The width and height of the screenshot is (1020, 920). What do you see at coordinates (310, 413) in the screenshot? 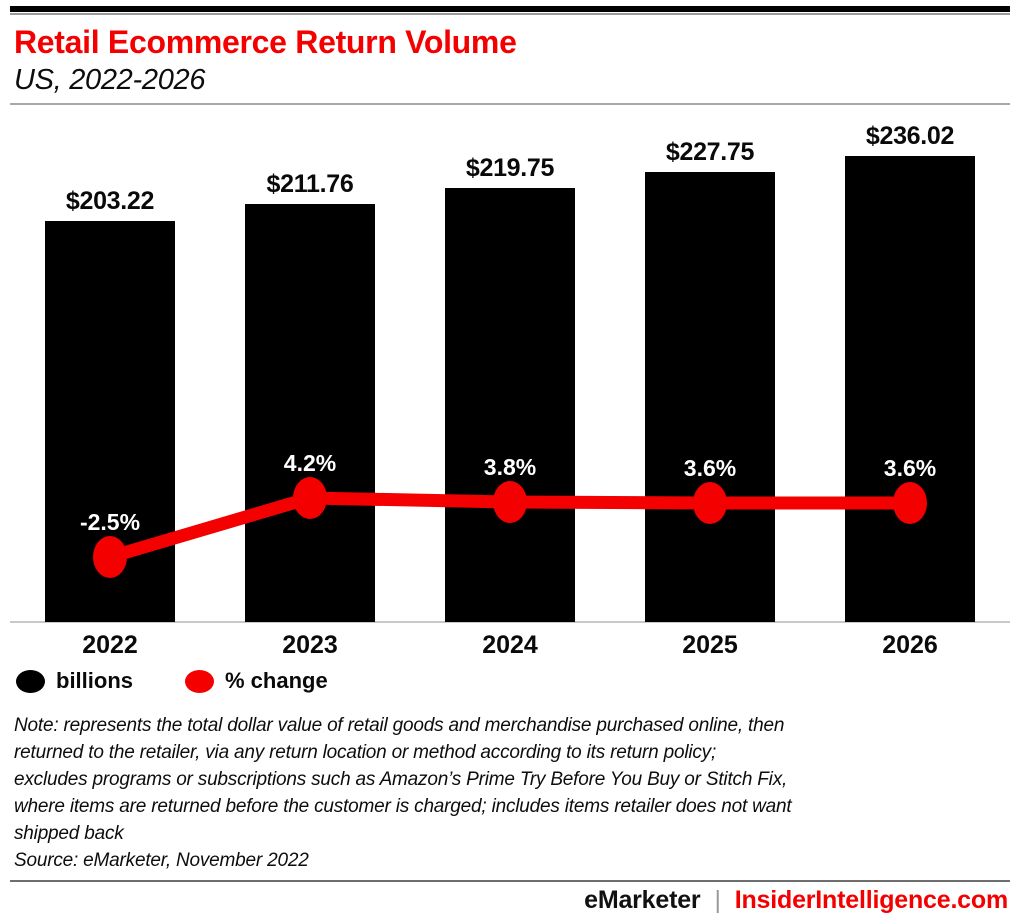
I see `bar-2023` at bounding box center [310, 413].